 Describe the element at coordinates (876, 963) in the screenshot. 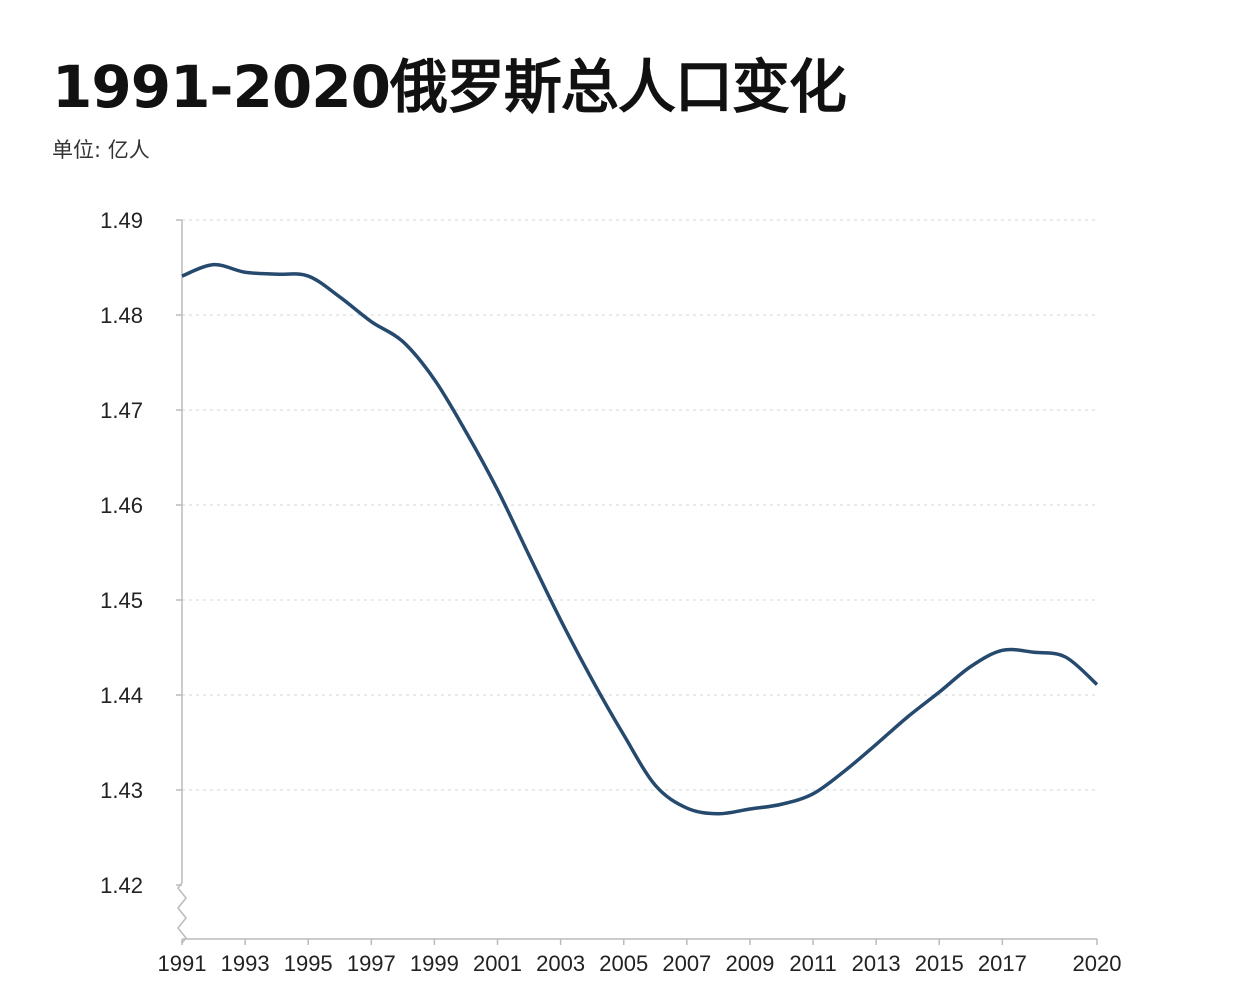

I see `x-tick-label: 2013` at that location.